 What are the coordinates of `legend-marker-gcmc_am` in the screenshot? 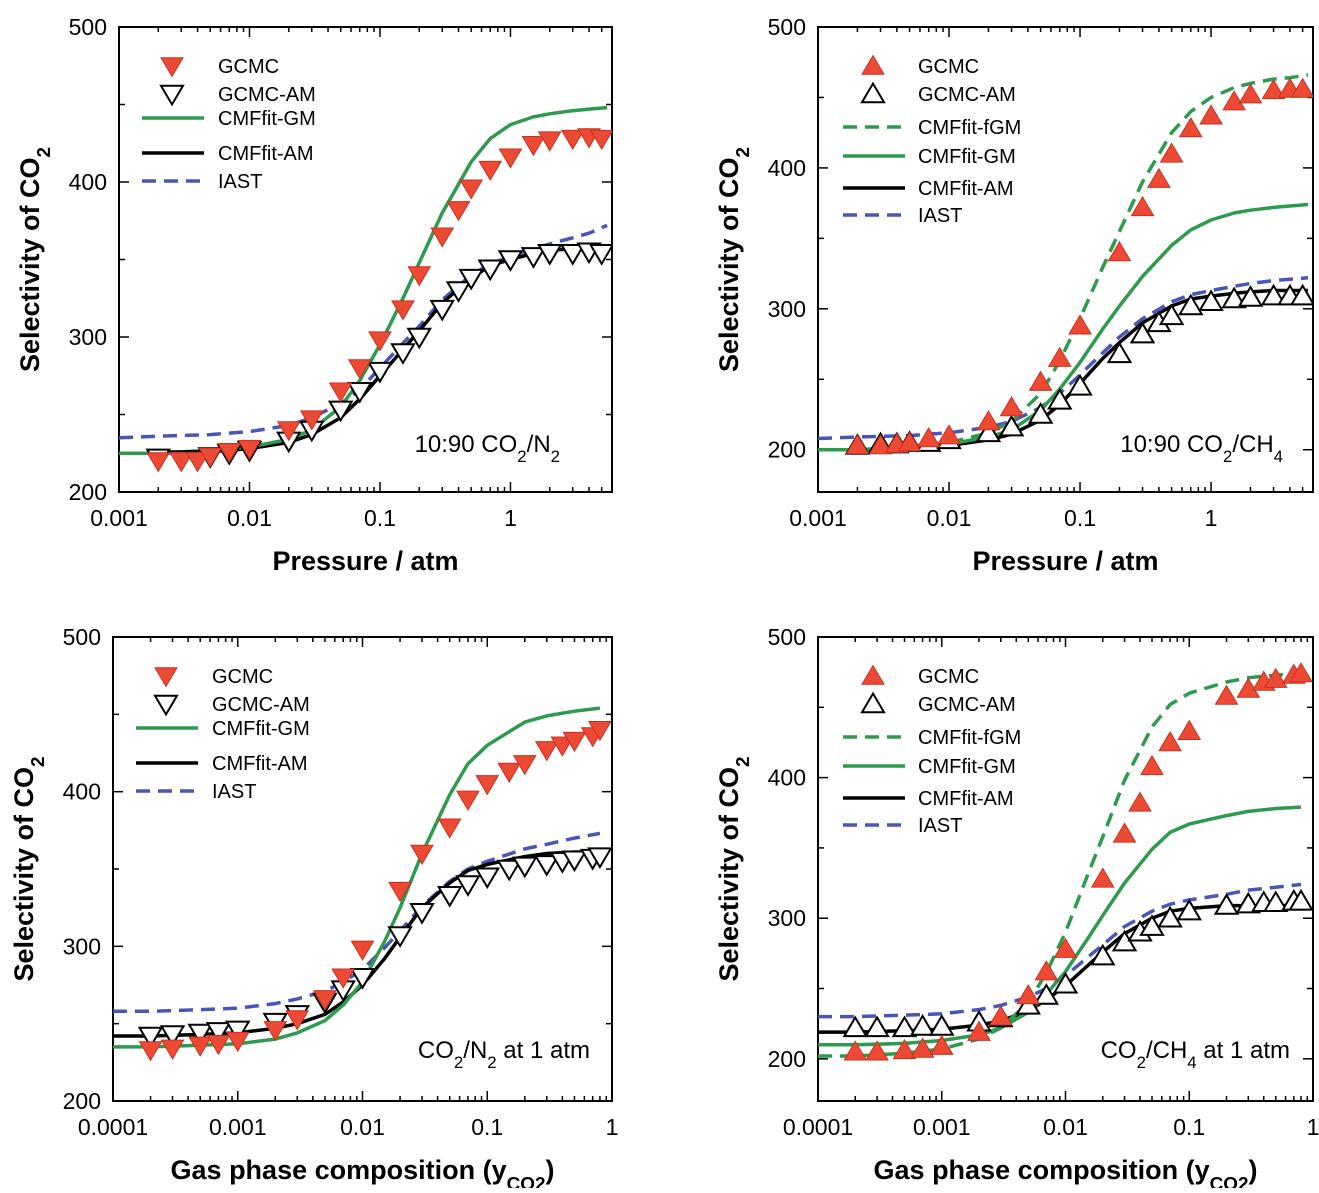 It's located at (873, 702).